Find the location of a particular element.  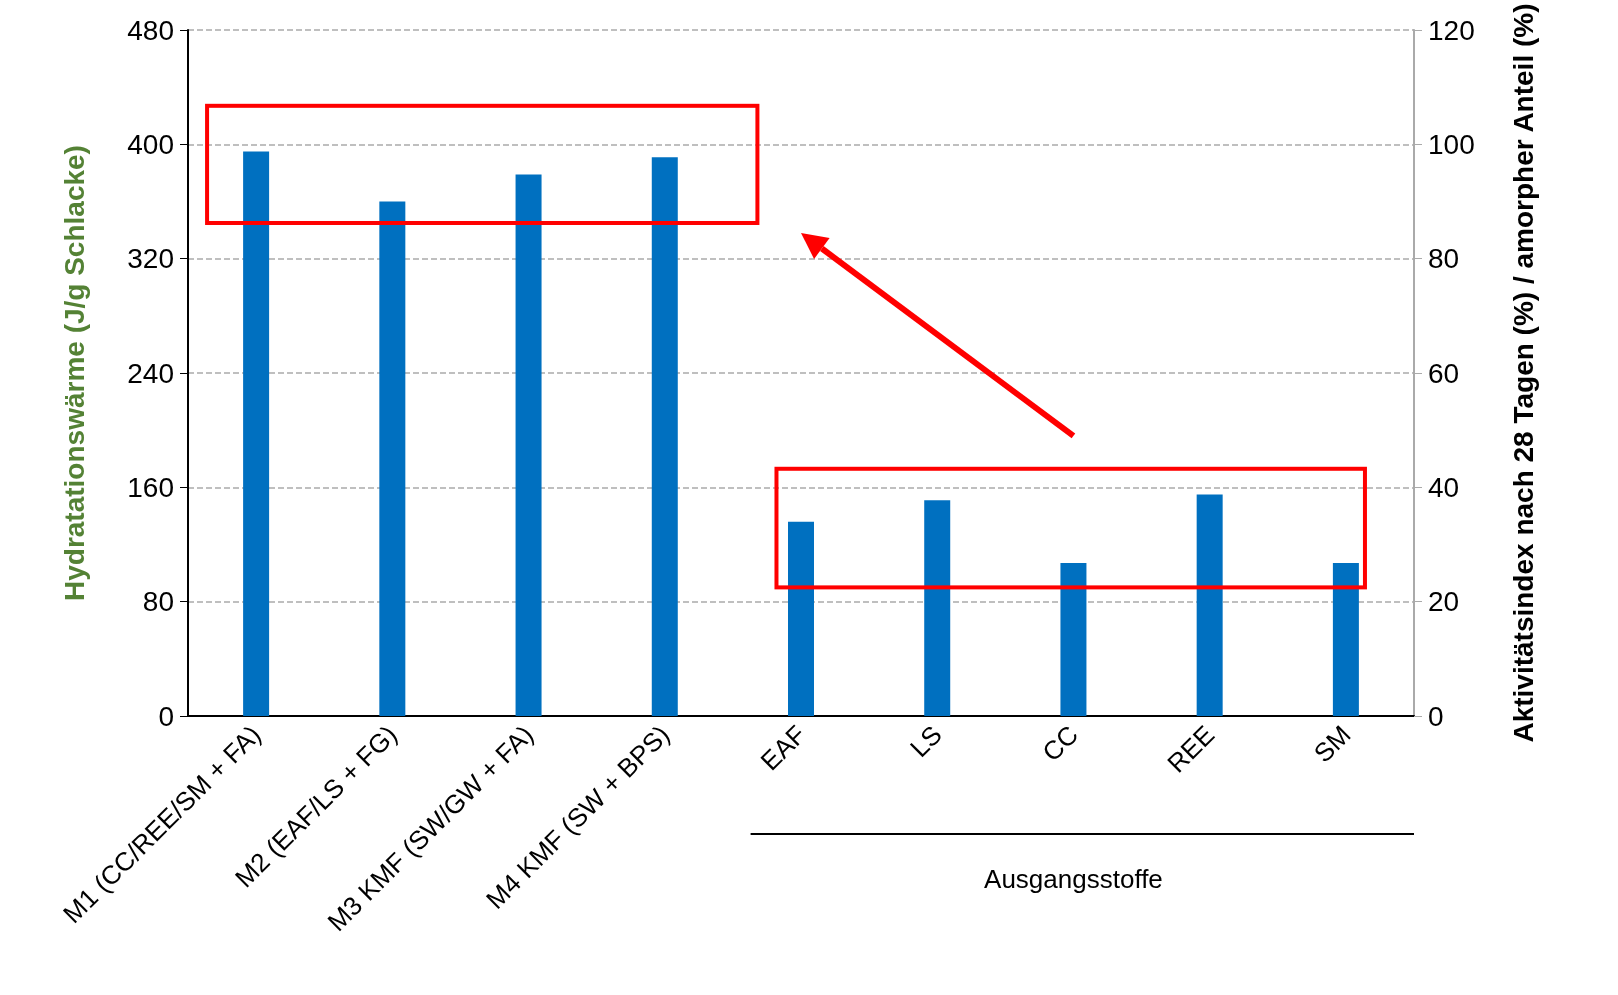

x-tick-label: SM is located at coordinates (1332, 744).